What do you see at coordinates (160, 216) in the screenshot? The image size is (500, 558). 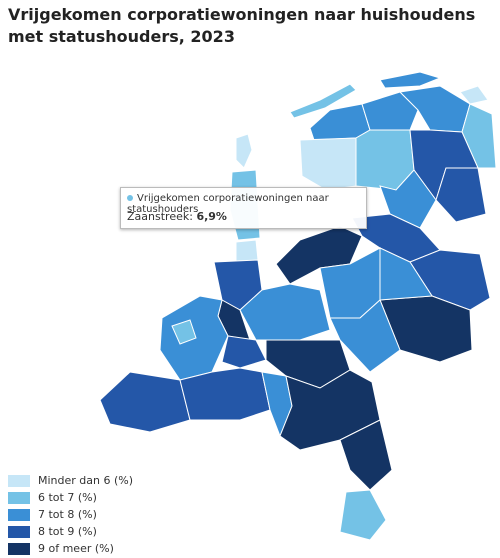 I see `tooltip-region: Zaanstreek:` at bounding box center [160, 216].